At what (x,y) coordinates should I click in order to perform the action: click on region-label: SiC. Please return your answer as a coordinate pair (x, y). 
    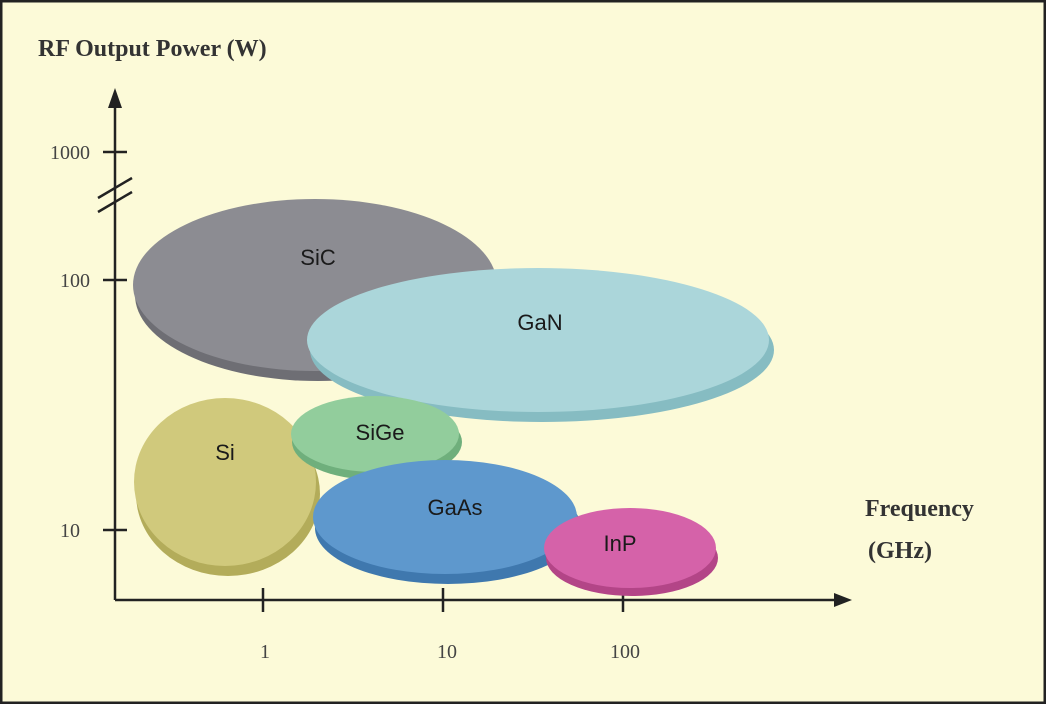
    Looking at the image, I should click on (318, 257).